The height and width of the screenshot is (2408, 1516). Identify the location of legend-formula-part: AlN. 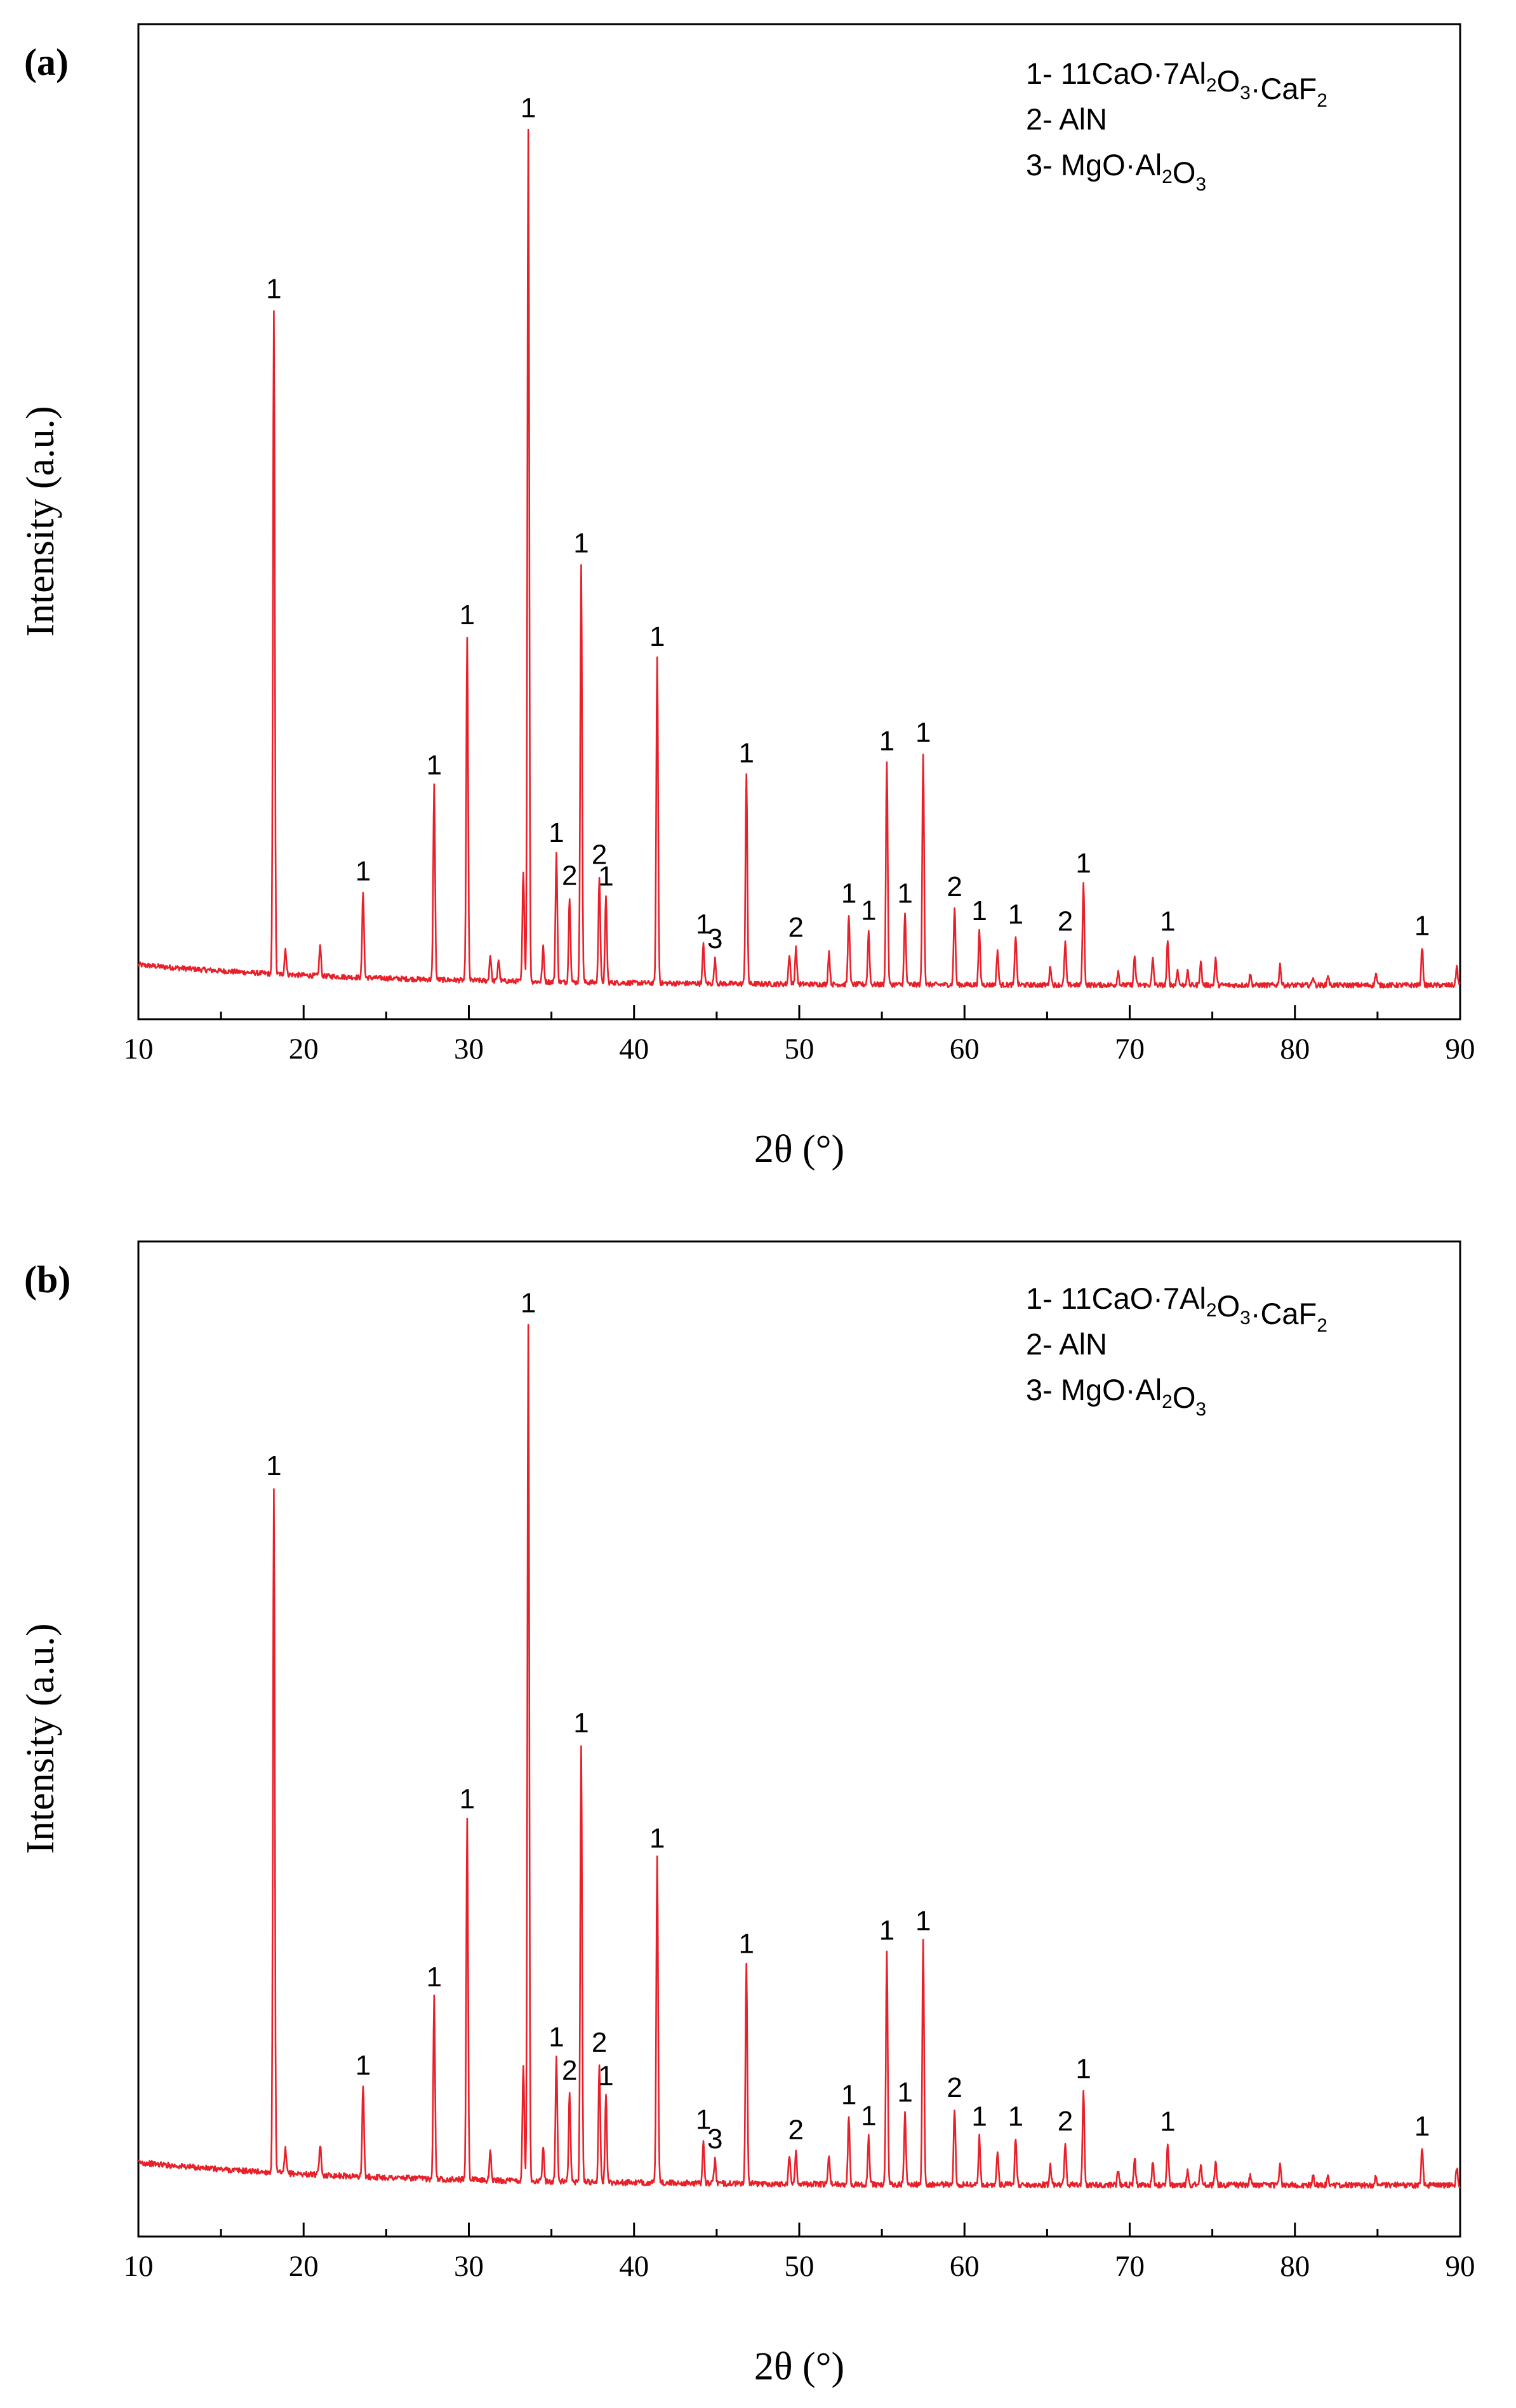
(1083, 1344).